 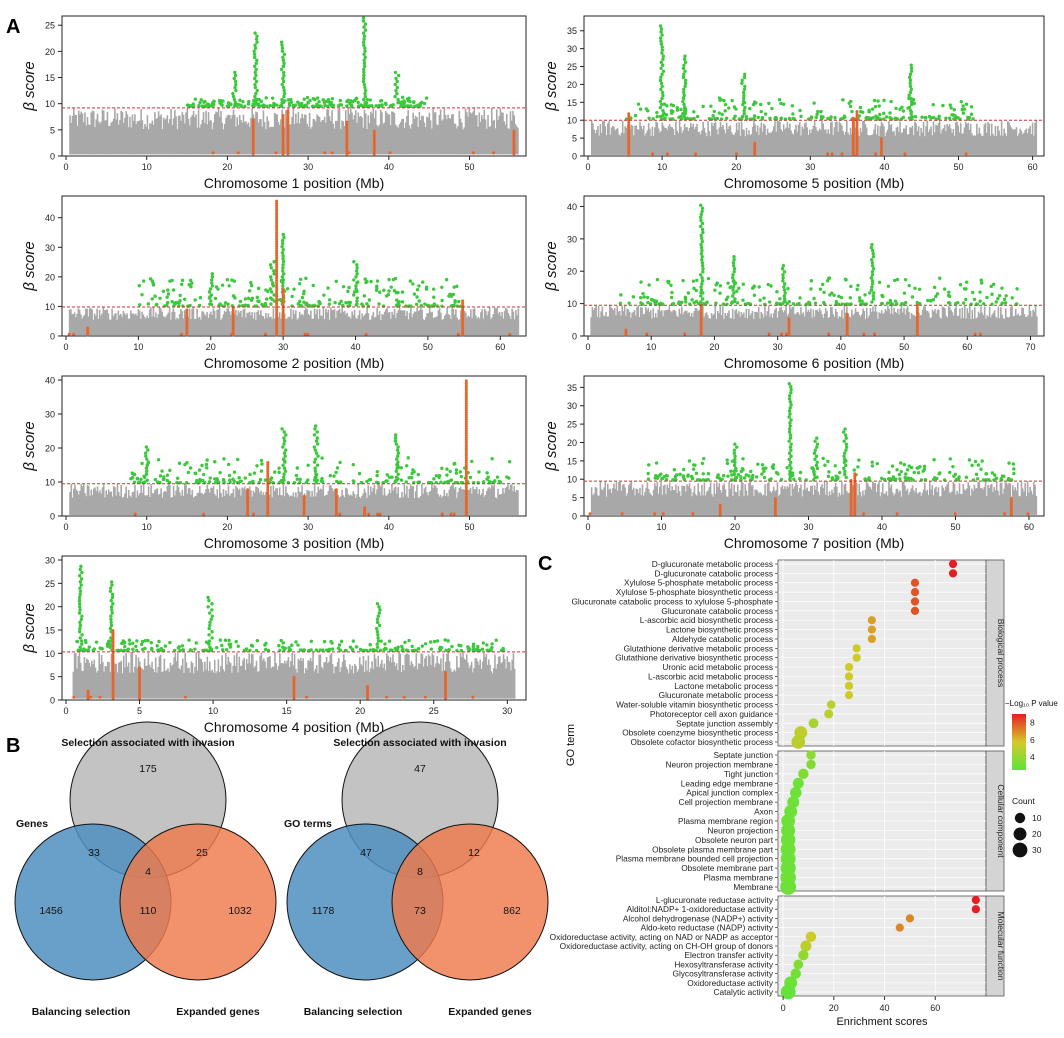 I want to click on gene-snps, so click(x=851, y=498).